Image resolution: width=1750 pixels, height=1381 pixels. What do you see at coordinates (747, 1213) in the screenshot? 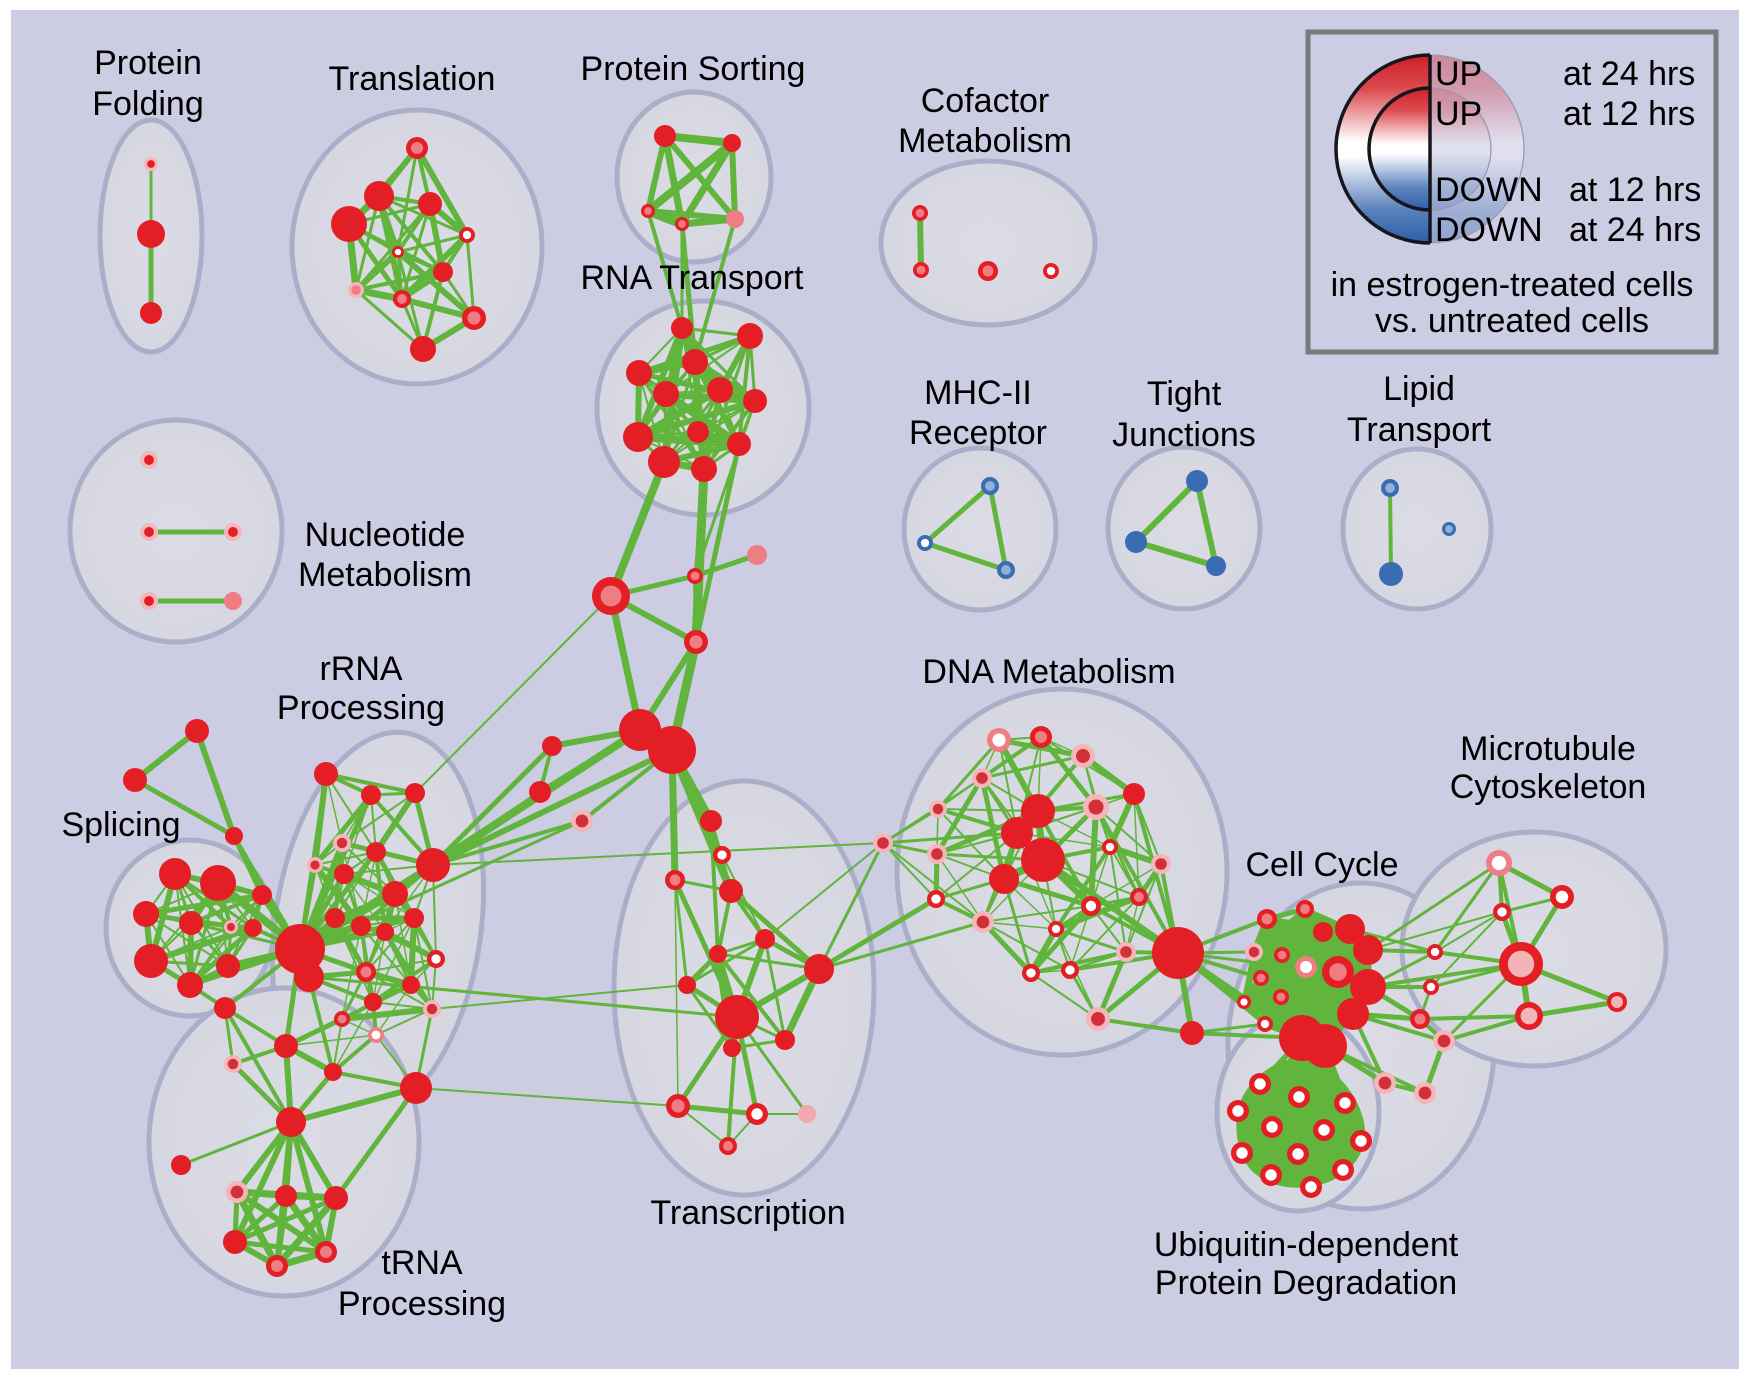
I see `svg-text: Transcription` at bounding box center [747, 1213].